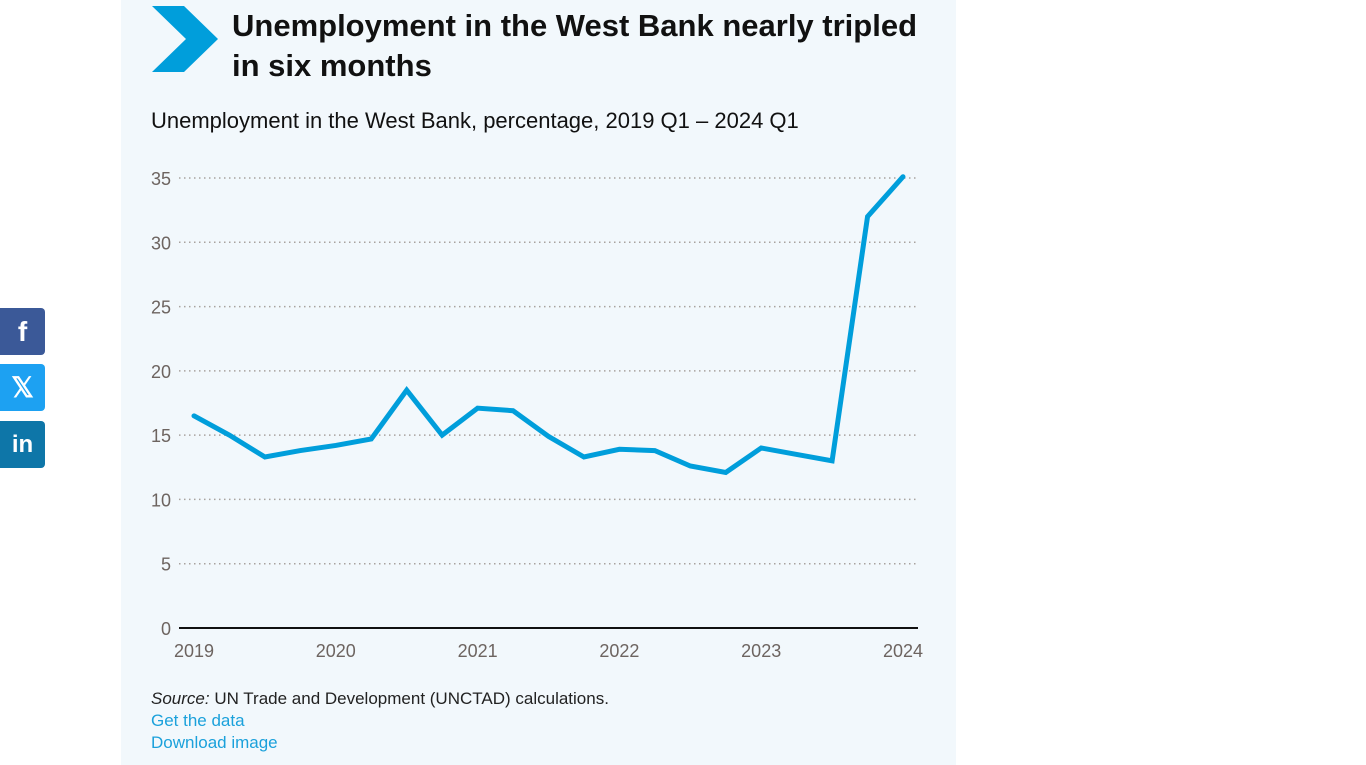 The width and height of the screenshot is (1366, 765). What do you see at coordinates (185, 39) in the screenshot?
I see `chevron-icon` at bounding box center [185, 39].